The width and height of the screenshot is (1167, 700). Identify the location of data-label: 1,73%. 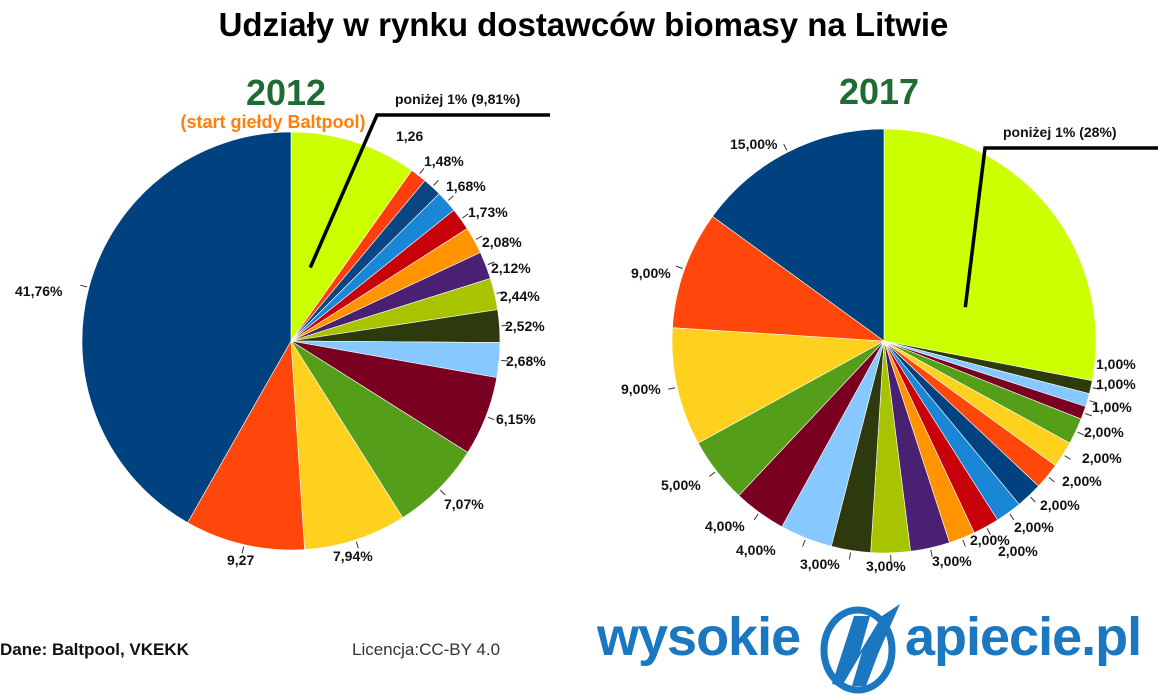
(488, 212).